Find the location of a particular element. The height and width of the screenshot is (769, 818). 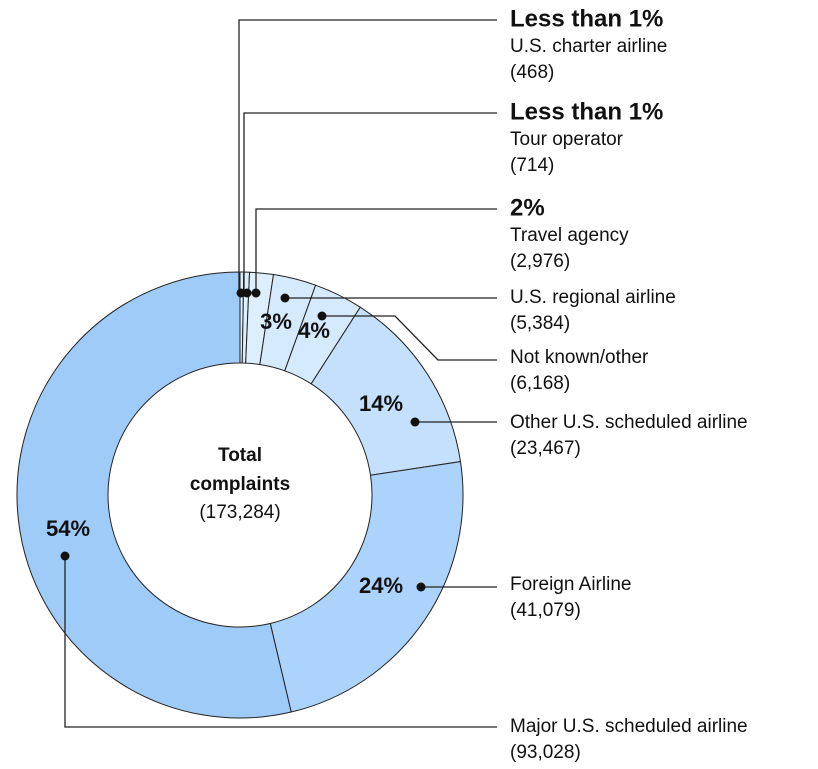

category-label: U.S. regional airline is located at coordinates (593, 297).